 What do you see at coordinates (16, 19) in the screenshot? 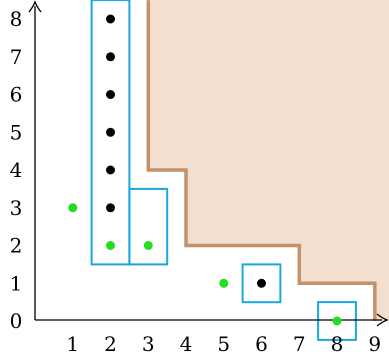
I see `y-tick-label: 8` at bounding box center [16, 19].